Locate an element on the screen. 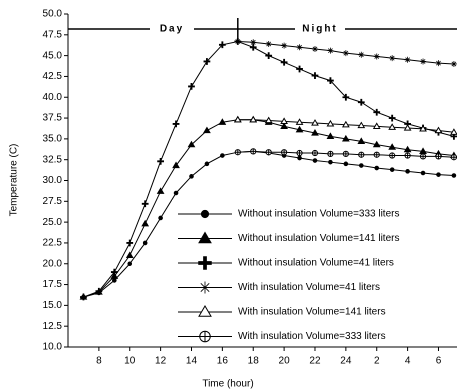 This screenshot has height=392, width=457. x-tick-label: 2 is located at coordinates (377, 361).